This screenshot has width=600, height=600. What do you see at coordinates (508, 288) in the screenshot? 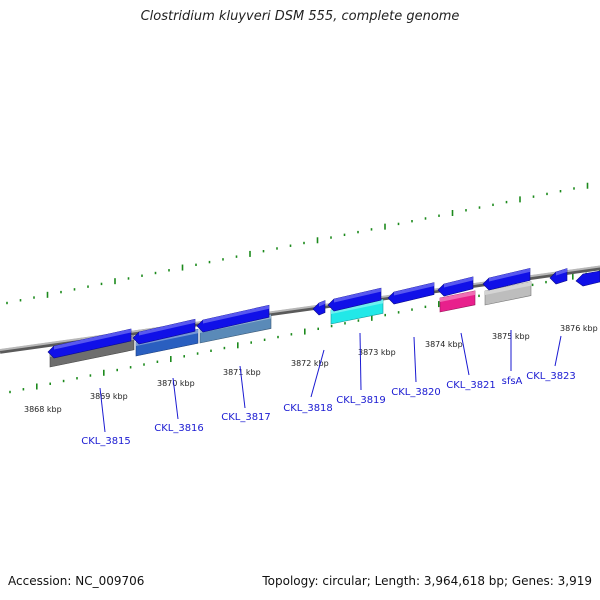
I see `lightgrey-block-highlight` at bounding box center [508, 288].